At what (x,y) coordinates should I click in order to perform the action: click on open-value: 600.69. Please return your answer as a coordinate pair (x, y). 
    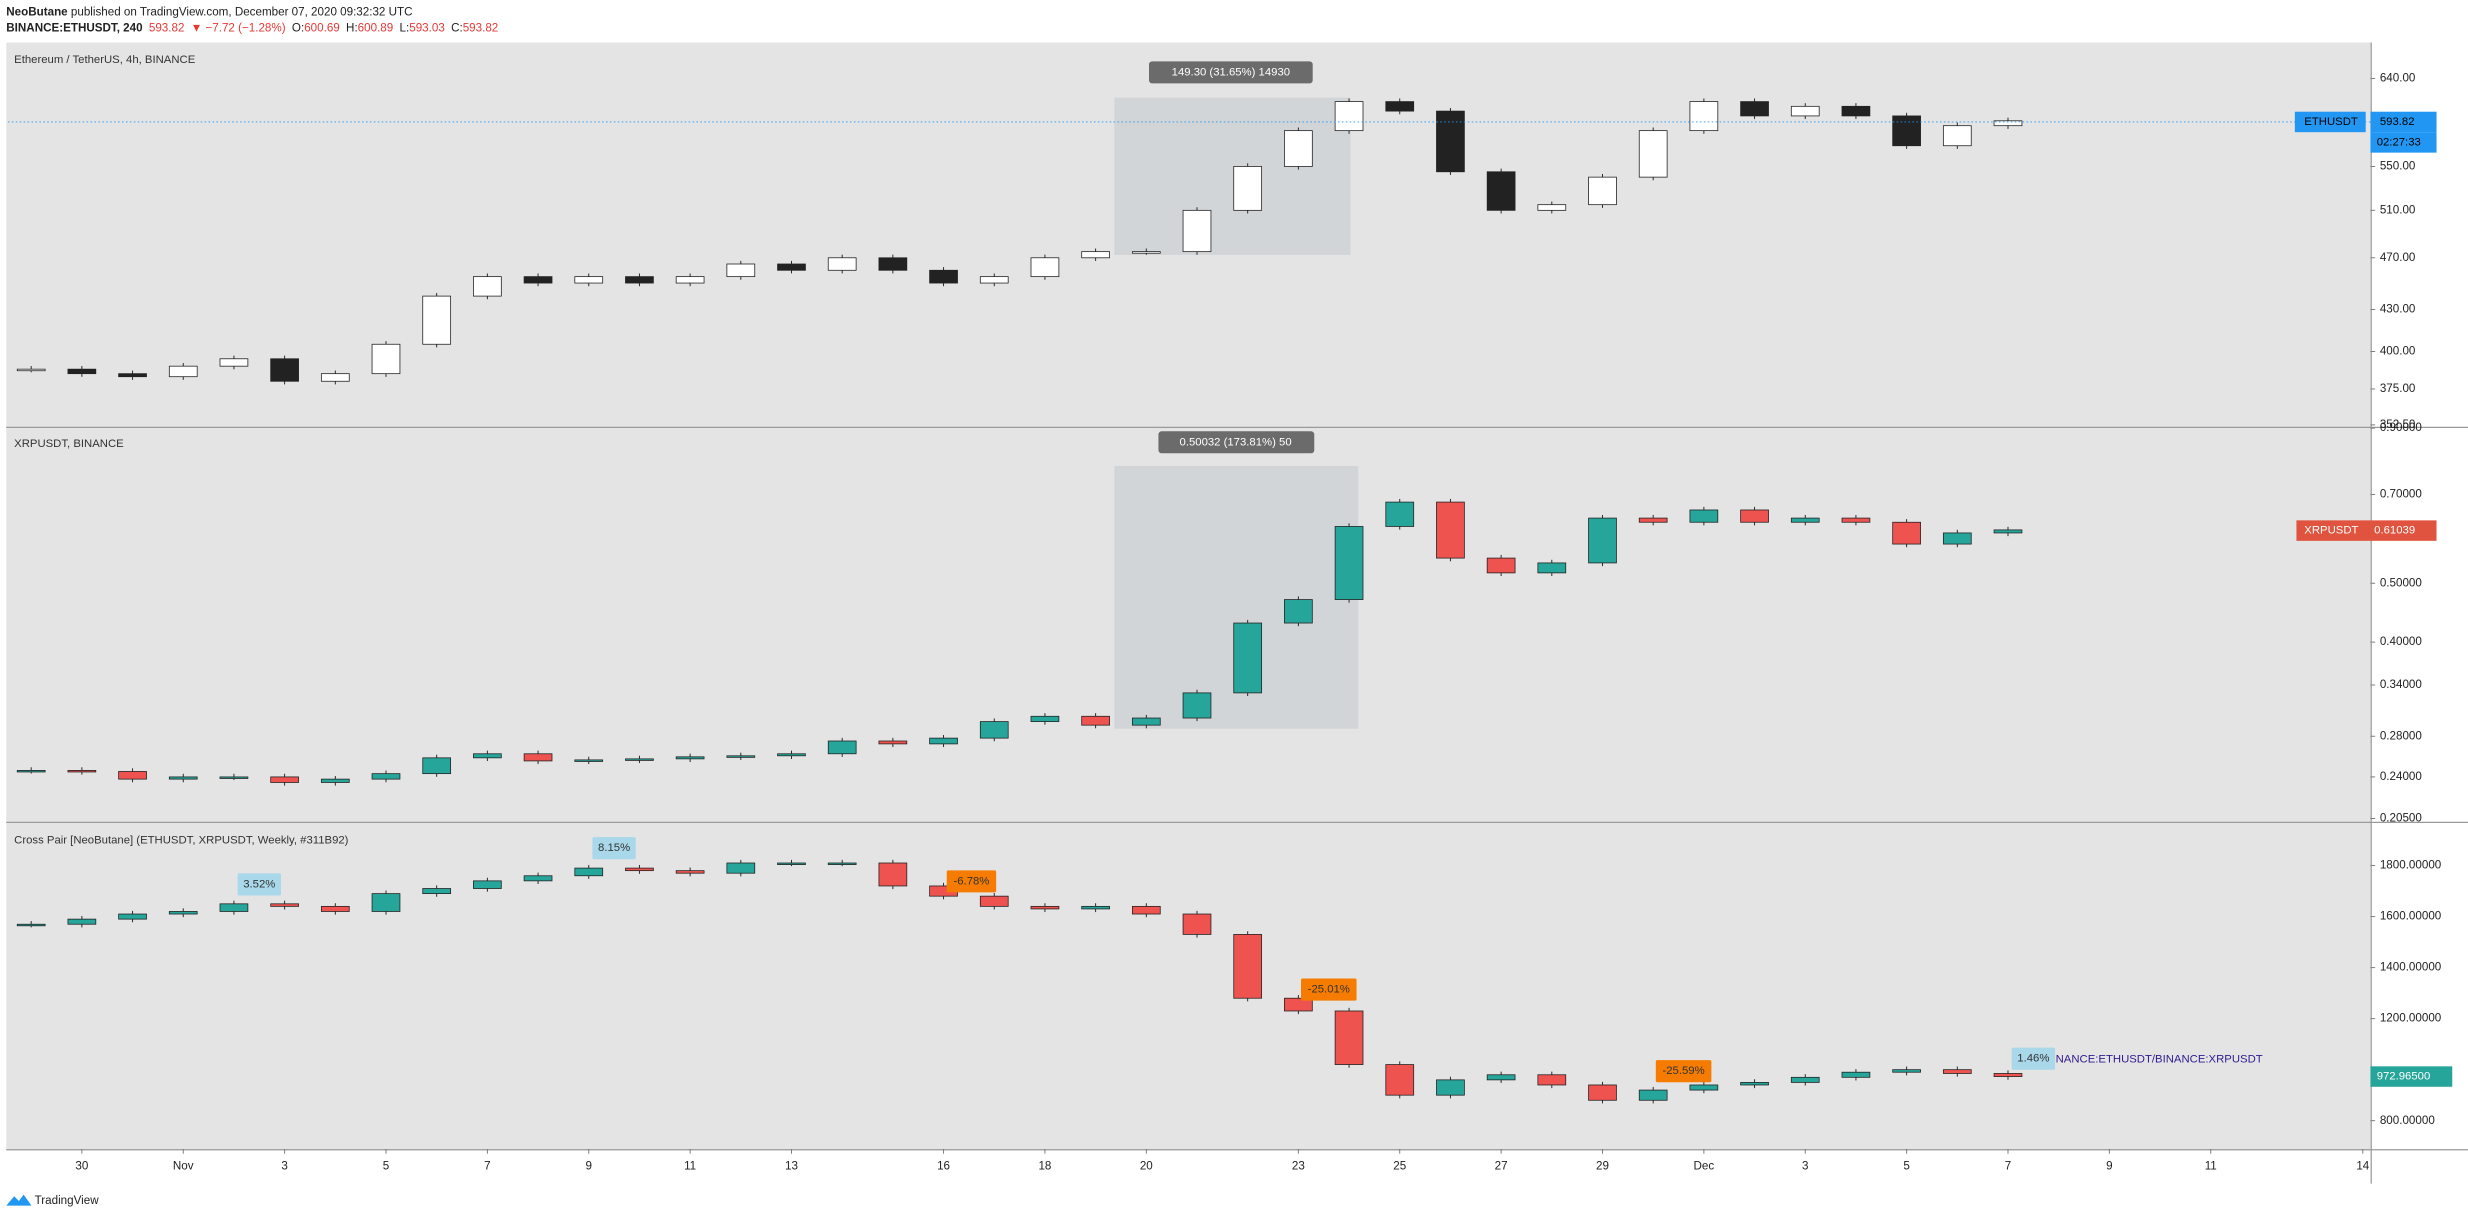
    Looking at the image, I should click on (322, 27).